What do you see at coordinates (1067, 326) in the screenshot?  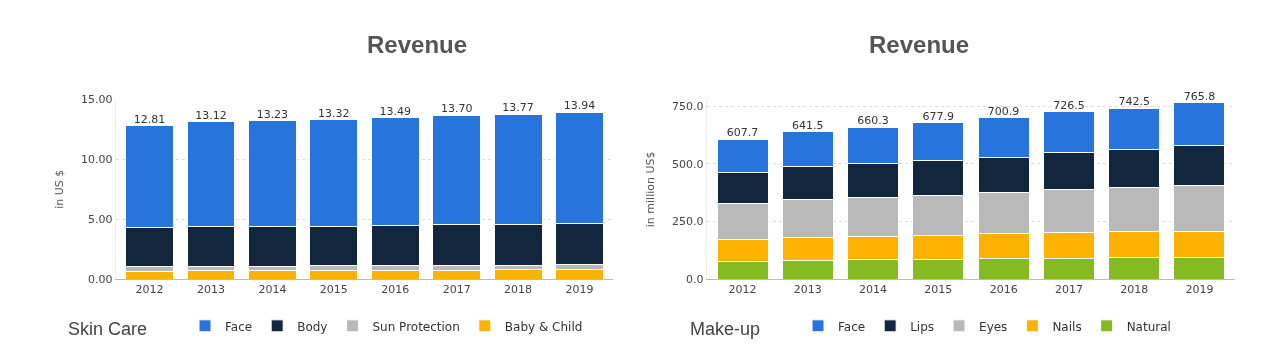 I see `legend-label: Nails` at bounding box center [1067, 326].